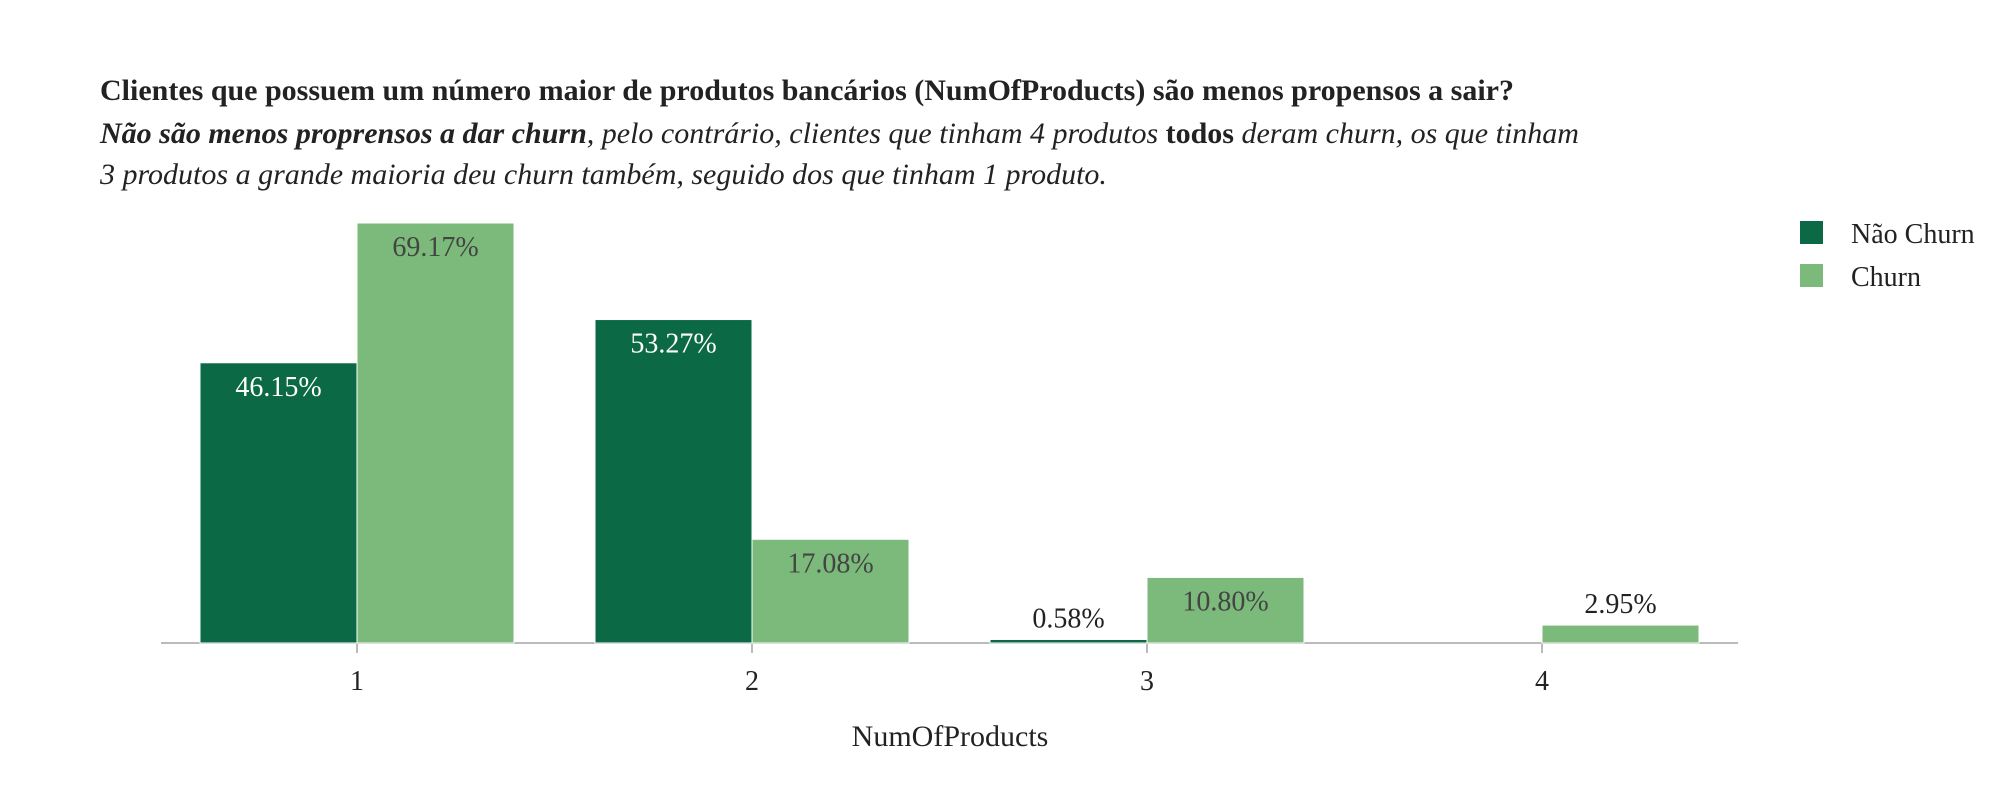 This screenshot has height=800, width=2000. Describe the element at coordinates (1913, 234) in the screenshot. I see `legend-label: Não Churn` at that location.